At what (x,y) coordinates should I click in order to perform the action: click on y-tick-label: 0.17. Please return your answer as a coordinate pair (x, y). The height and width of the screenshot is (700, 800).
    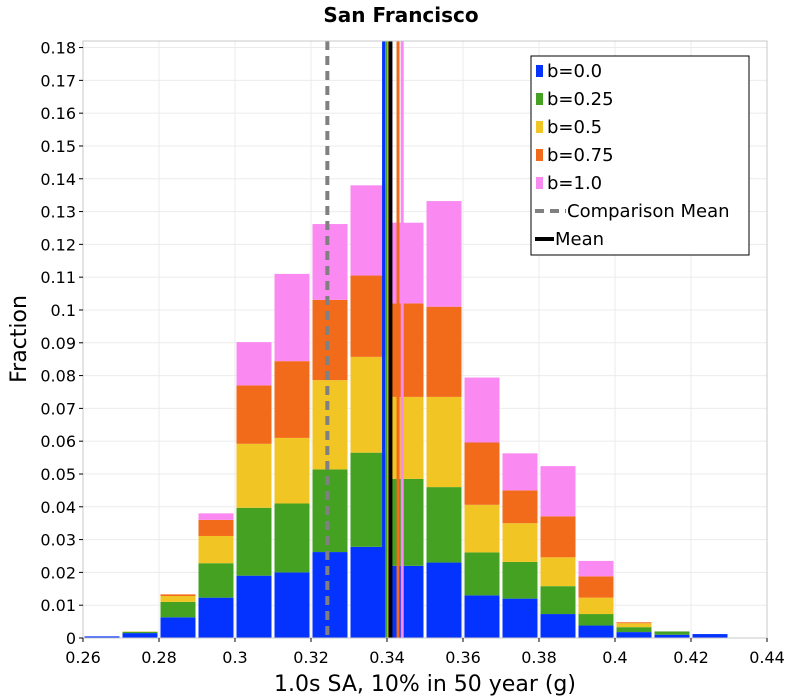
    Looking at the image, I should click on (58, 80).